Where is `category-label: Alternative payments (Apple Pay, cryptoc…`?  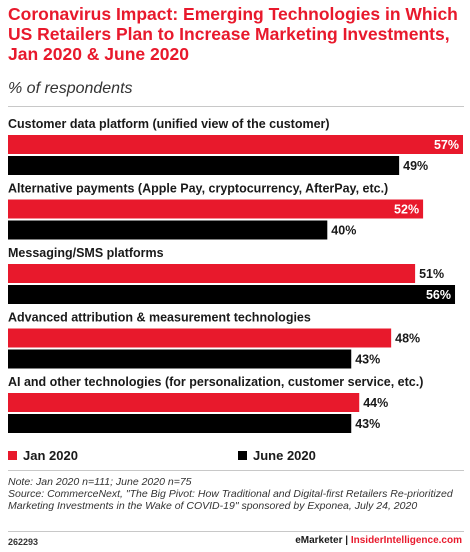
category-label: Alternative payments (Apple Pay, cryptoc… is located at coordinates (198, 189).